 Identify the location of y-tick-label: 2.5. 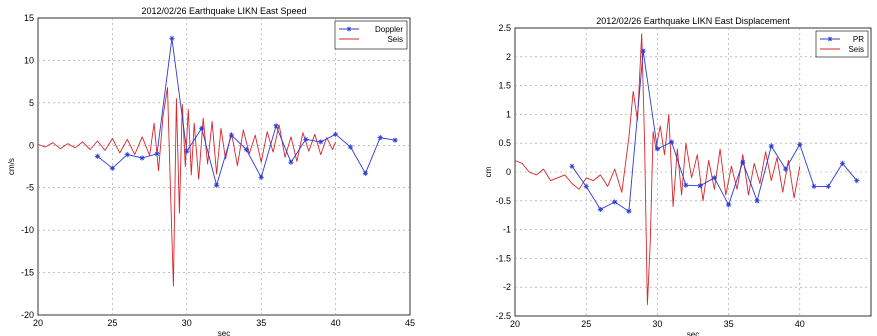
(504, 28).